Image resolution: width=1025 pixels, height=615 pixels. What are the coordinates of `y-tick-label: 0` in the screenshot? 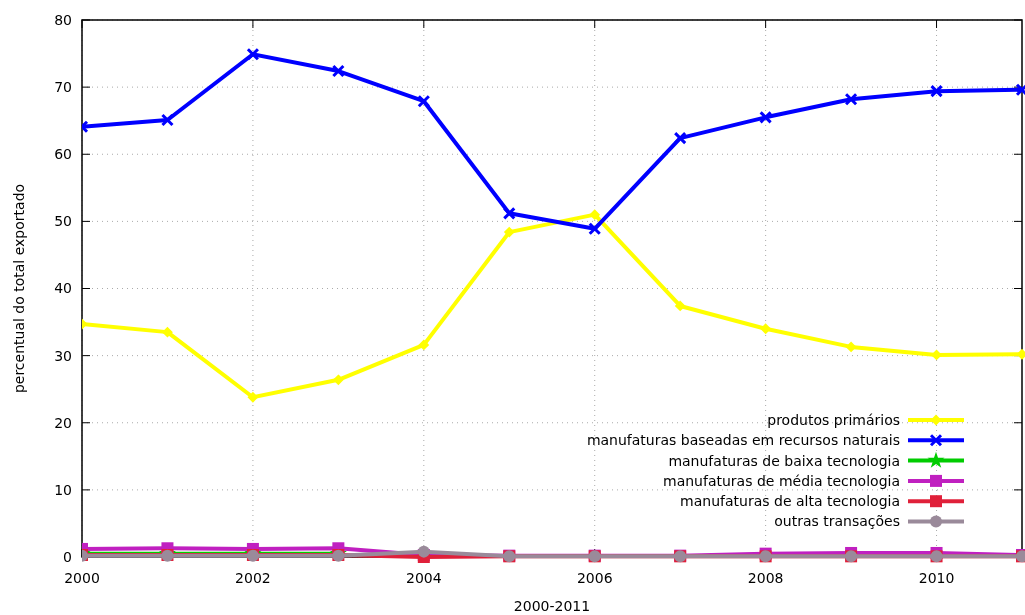 It's located at (67, 556).